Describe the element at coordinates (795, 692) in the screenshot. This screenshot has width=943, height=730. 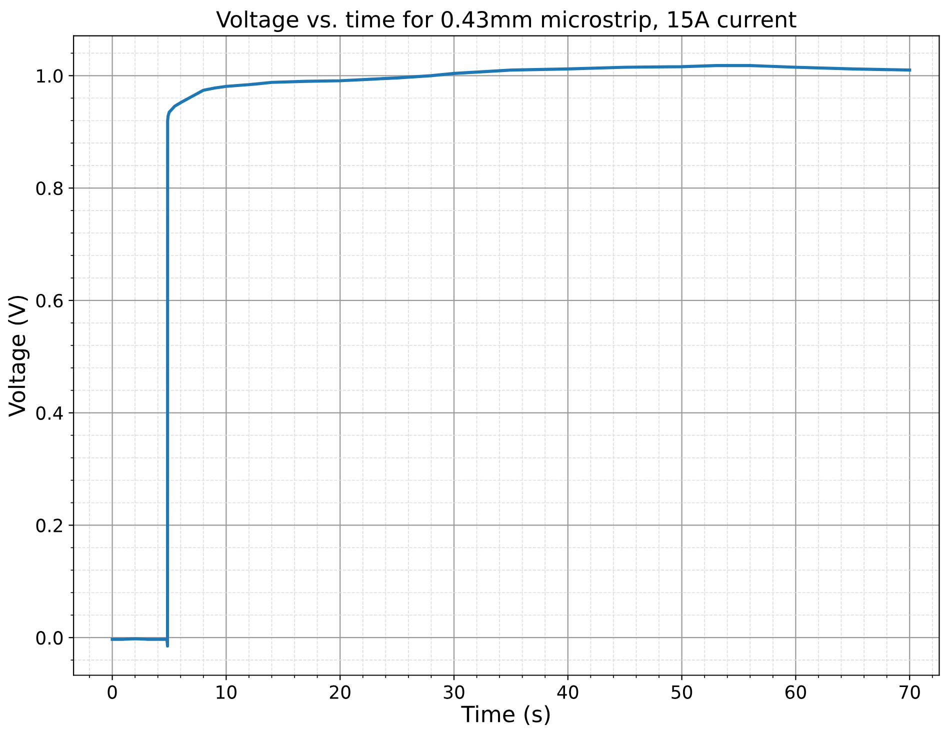
I see `x-tick-label: 60` at that location.